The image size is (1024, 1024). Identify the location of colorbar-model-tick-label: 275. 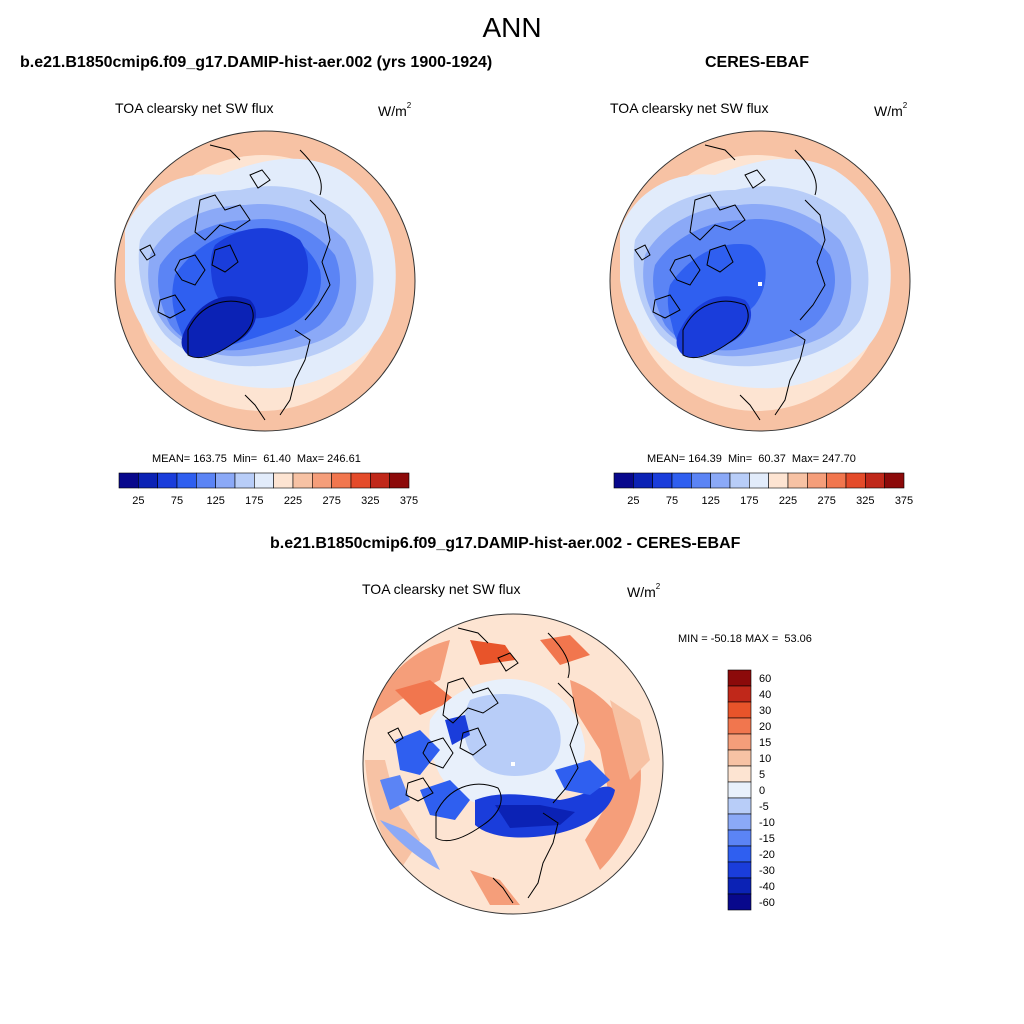
(331, 501).